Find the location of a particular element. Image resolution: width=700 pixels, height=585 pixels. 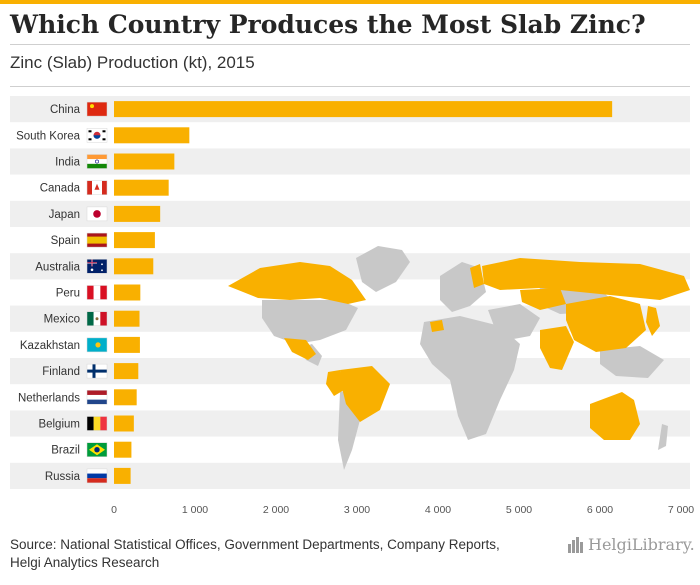

map-mexico is located at coordinates (300, 349).